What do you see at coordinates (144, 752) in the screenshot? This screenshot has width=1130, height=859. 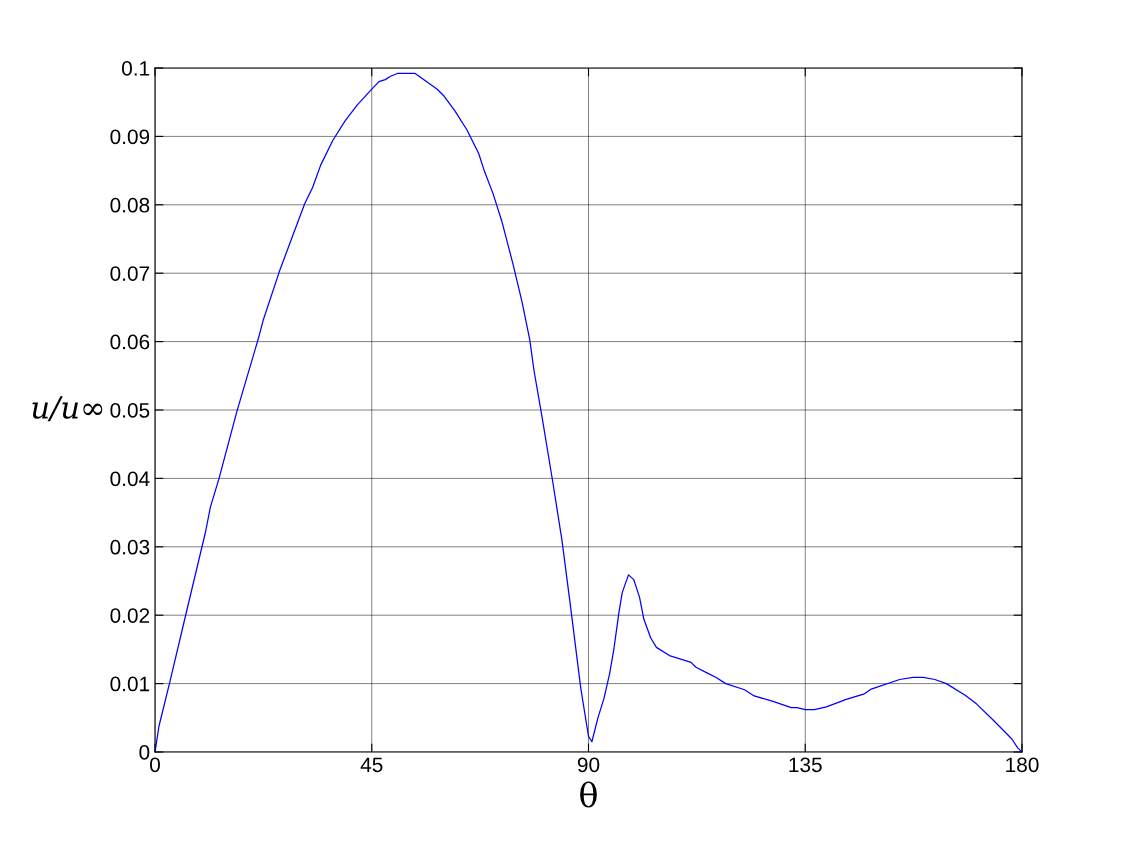 I see `y-tick-label: 0` at bounding box center [144, 752].